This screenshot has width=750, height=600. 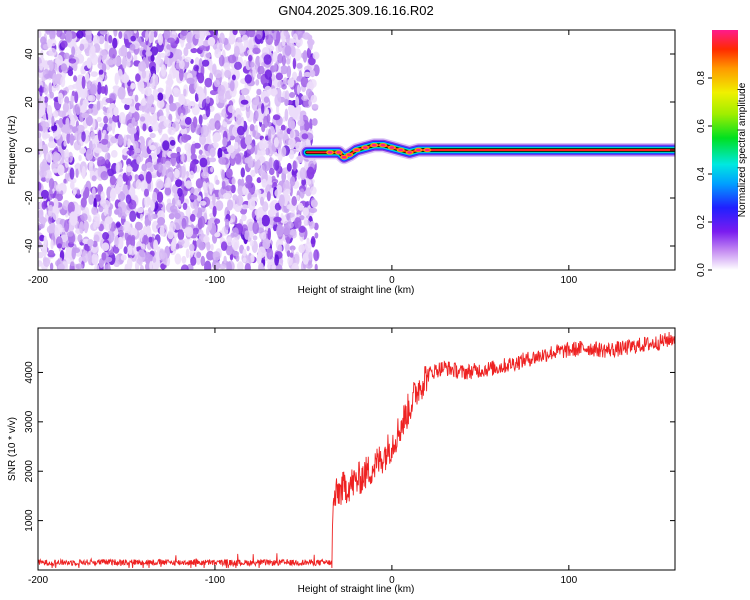 I want to click on colorbar-label: Normalized spectral amplitude, so click(x=742, y=149).